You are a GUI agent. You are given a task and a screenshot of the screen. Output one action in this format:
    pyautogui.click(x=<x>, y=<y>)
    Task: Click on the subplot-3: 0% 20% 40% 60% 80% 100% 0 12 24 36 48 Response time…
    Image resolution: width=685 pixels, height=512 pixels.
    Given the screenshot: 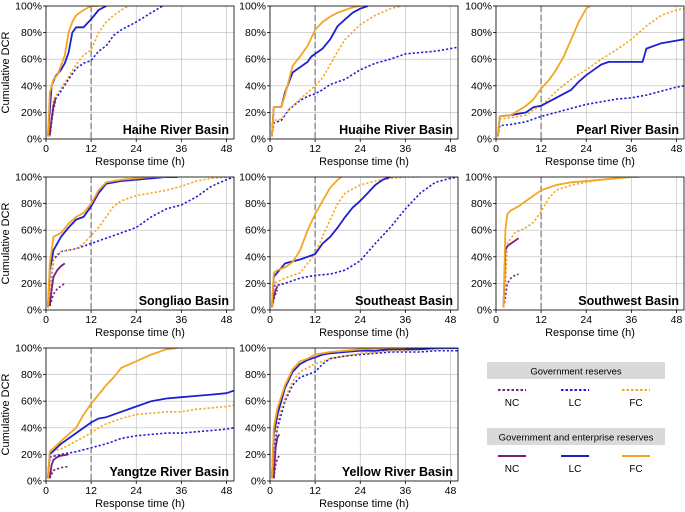 What is the action you would take?
    pyautogui.click(x=117, y=255)
    